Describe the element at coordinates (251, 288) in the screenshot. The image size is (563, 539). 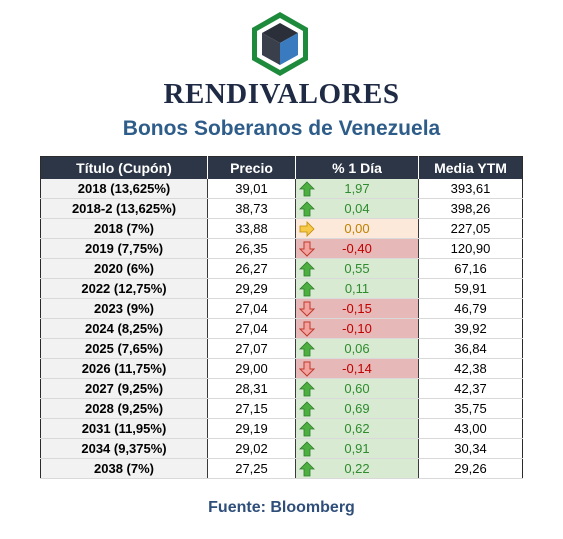
I see `bond-price: 29,29` at that location.